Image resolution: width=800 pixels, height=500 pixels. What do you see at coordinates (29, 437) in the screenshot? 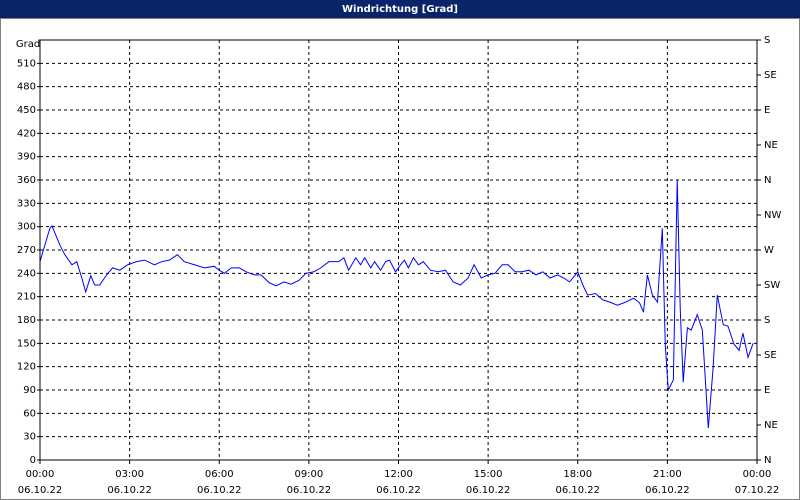
I see `y-tick-label: 30` at bounding box center [29, 437].